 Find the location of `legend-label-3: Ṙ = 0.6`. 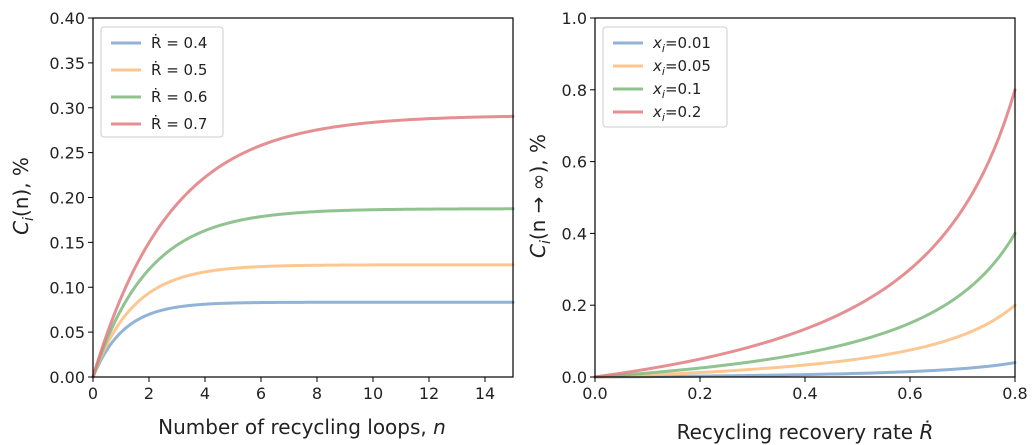

legend-label-3: Ṙ = 0.6 is located at coordinates (179, 96).